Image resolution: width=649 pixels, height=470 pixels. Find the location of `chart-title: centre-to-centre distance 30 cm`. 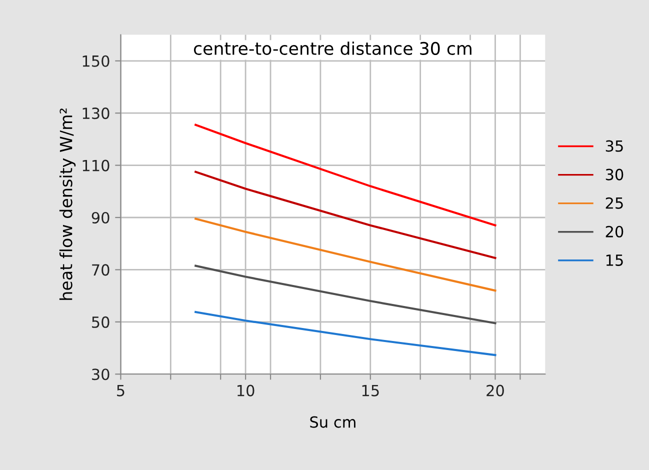

chart-title: centre-to-centre distance 30 cm is located at coordinates (333, 49).